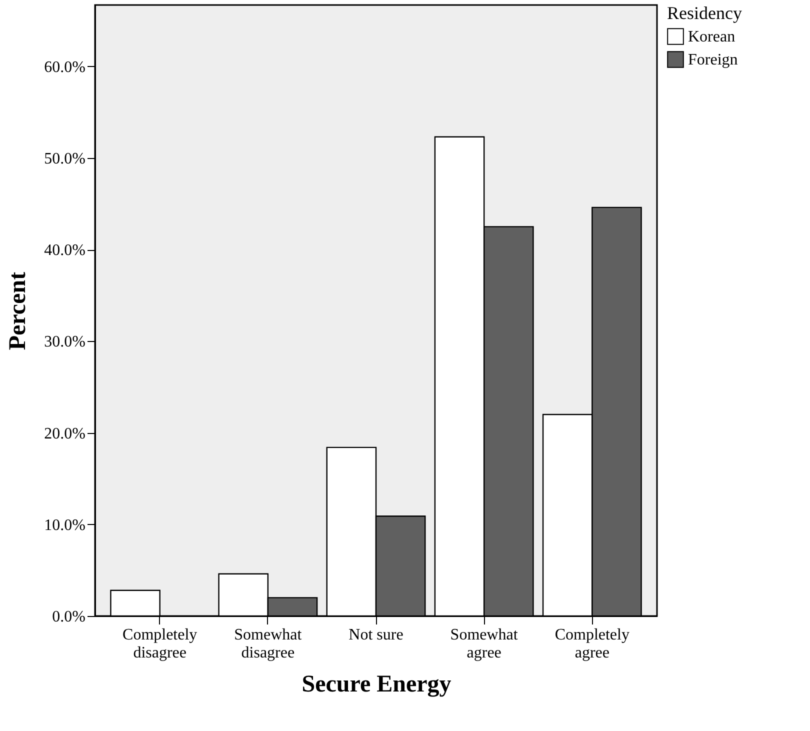  Describe the element at coordinates (65, 251) in the screenshot. I see `y-tick-label: 40.0%` at that location.